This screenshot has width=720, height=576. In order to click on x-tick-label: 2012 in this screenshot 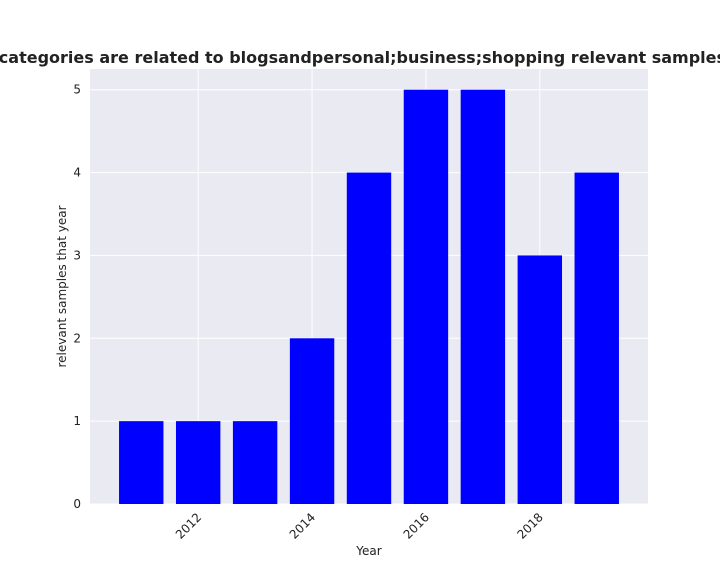, I will do `click(188, 525)`.